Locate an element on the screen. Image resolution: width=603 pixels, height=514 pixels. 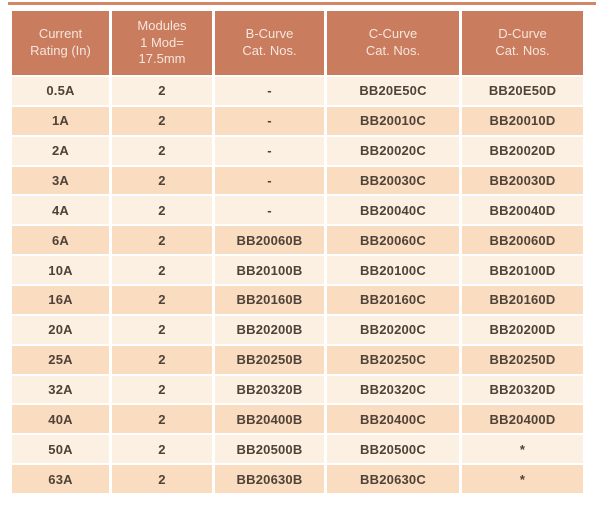
cell-current-rating: 2A is located at coordinates (62, 151).